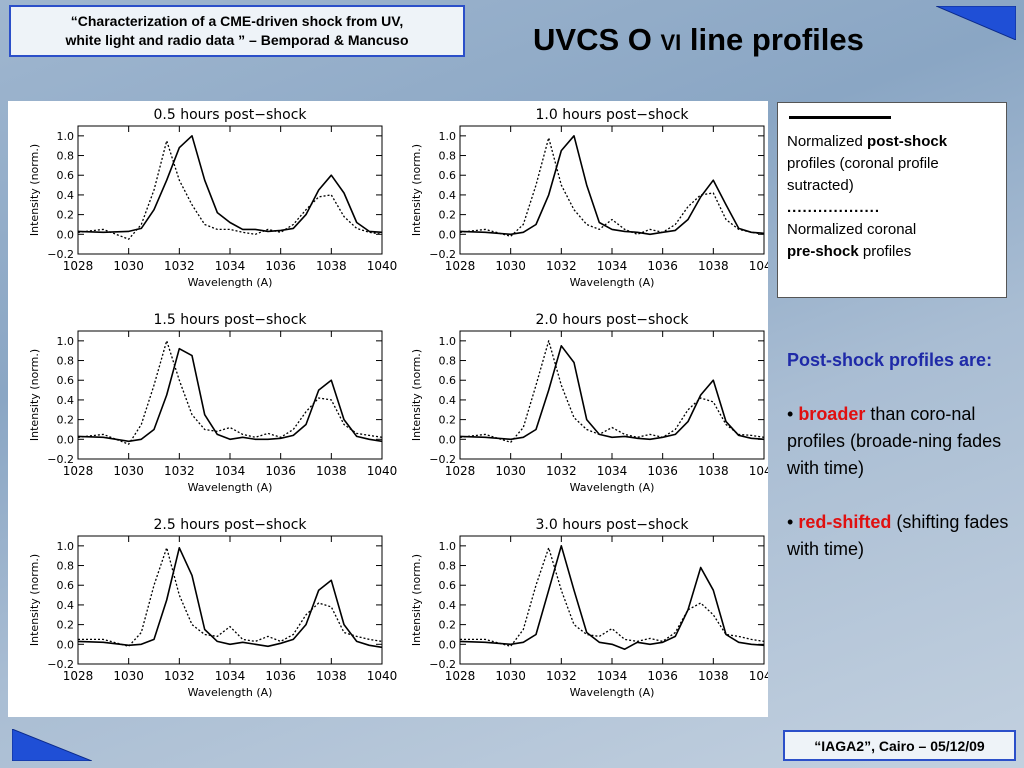 This screenshot has width=1024, height=768. Describe the element at coordinates (852, 229) in the screenshot. I see `legend-dotted-pre: Normalized coronal` at that location.